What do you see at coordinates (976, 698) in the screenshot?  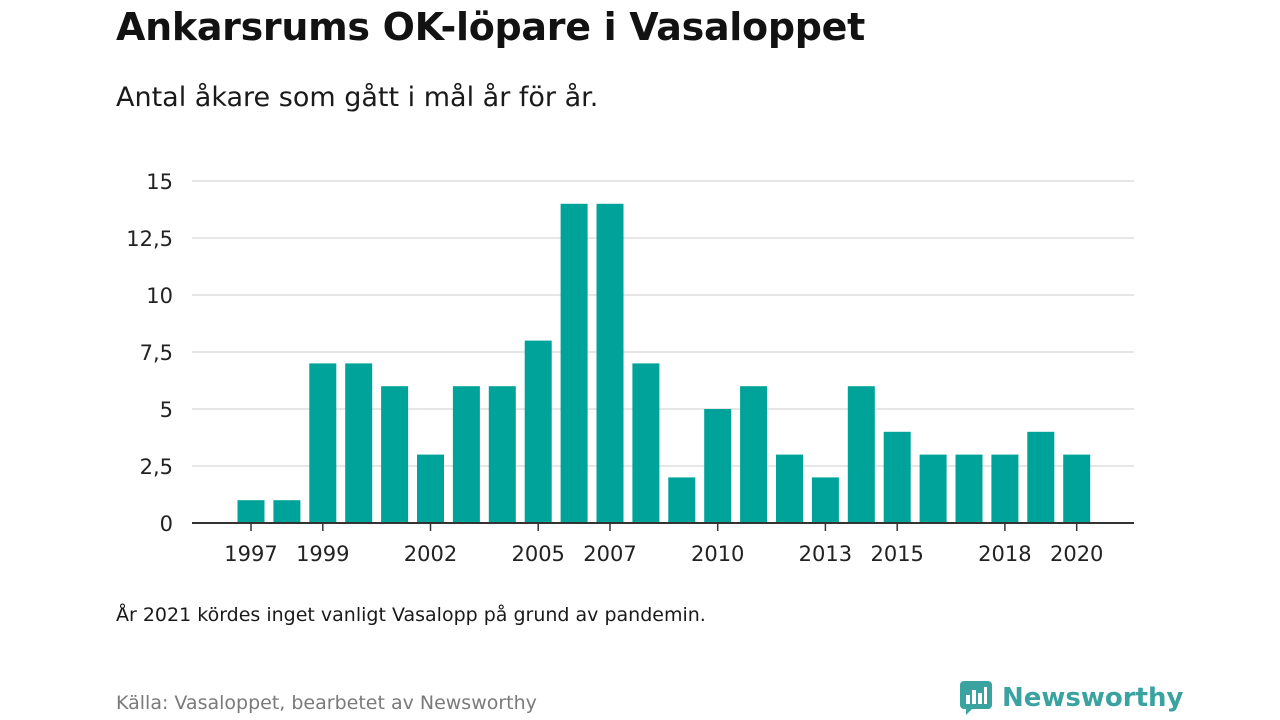 I see `newsworthy-logo-icon` at bounding box center [976, 698].